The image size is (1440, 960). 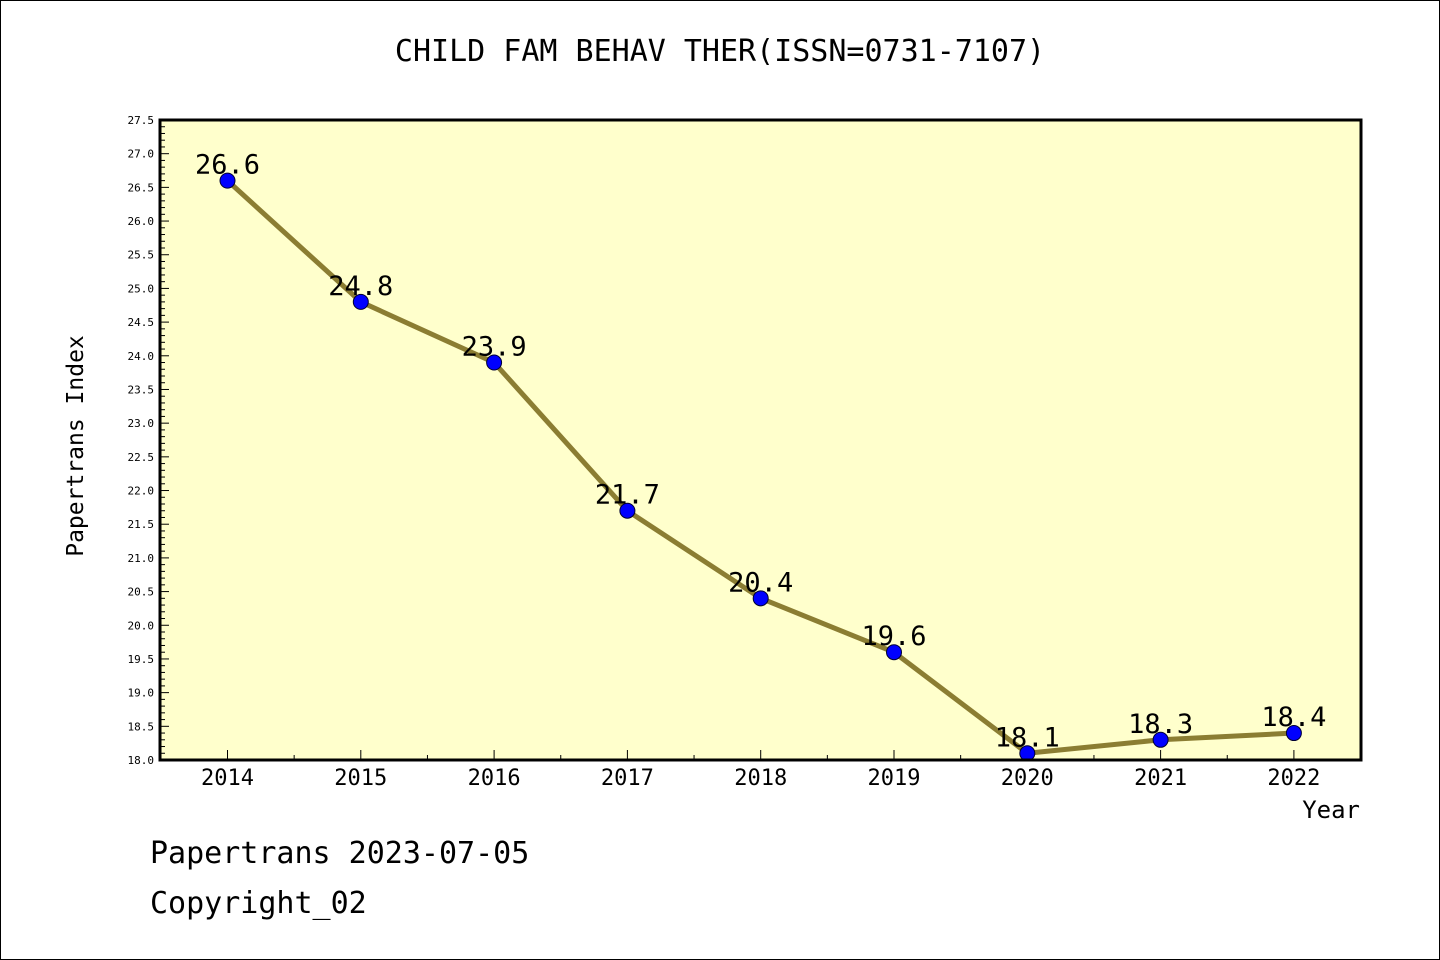 What do you see at coordinates (141, 154) in the screenshot?
I see `y-tick-label: 27.0` at bounding box center [141, 154].